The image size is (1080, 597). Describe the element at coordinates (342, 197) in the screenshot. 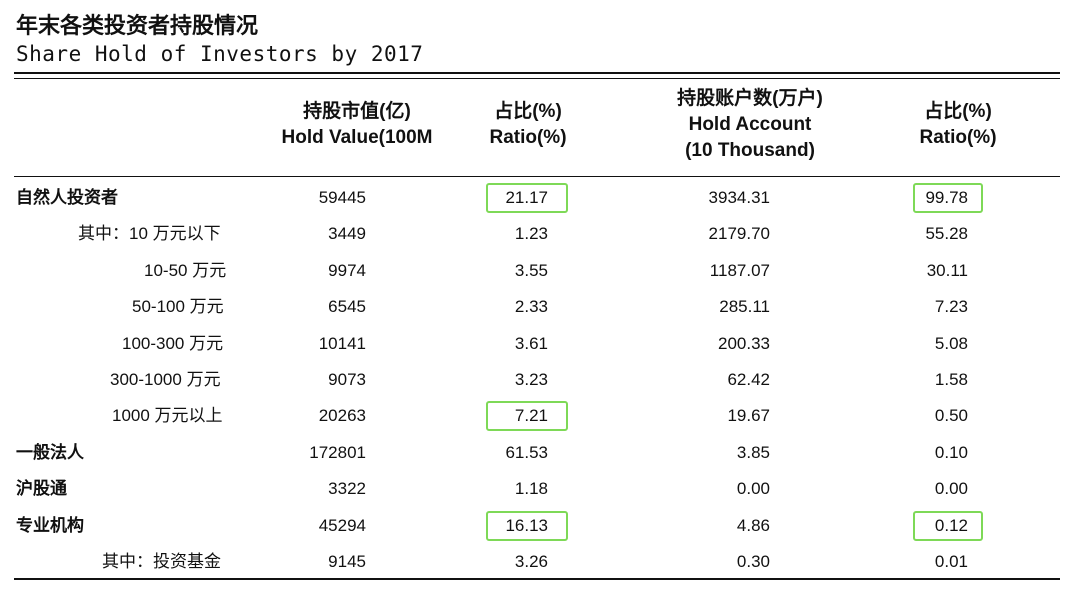

I see `cell-hold-value: 59445` at that location.